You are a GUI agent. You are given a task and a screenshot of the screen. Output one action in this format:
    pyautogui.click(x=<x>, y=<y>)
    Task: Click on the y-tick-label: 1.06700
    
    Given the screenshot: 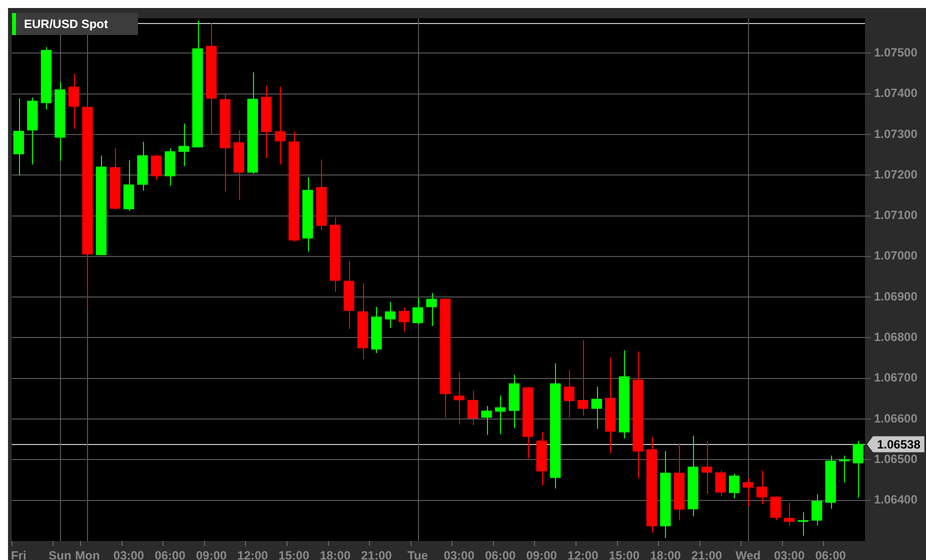 What is the action you would take?
    pyautogui.click(x=896, y=377)
    